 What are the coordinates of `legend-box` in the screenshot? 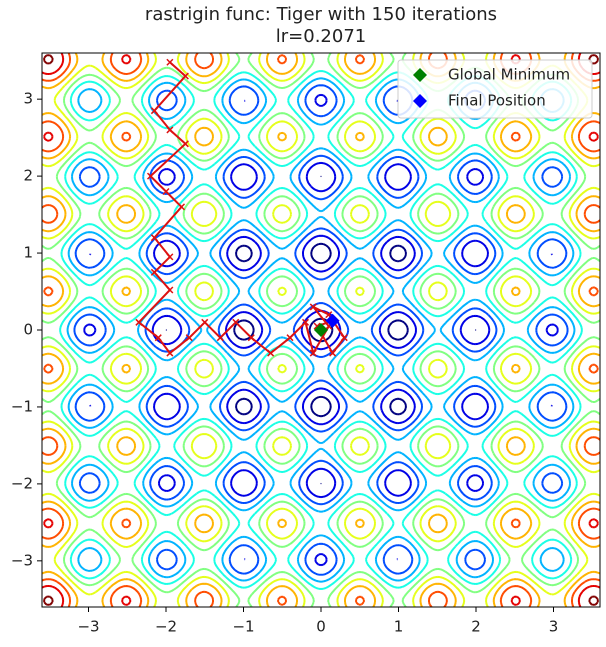 It's located at (495, 89).